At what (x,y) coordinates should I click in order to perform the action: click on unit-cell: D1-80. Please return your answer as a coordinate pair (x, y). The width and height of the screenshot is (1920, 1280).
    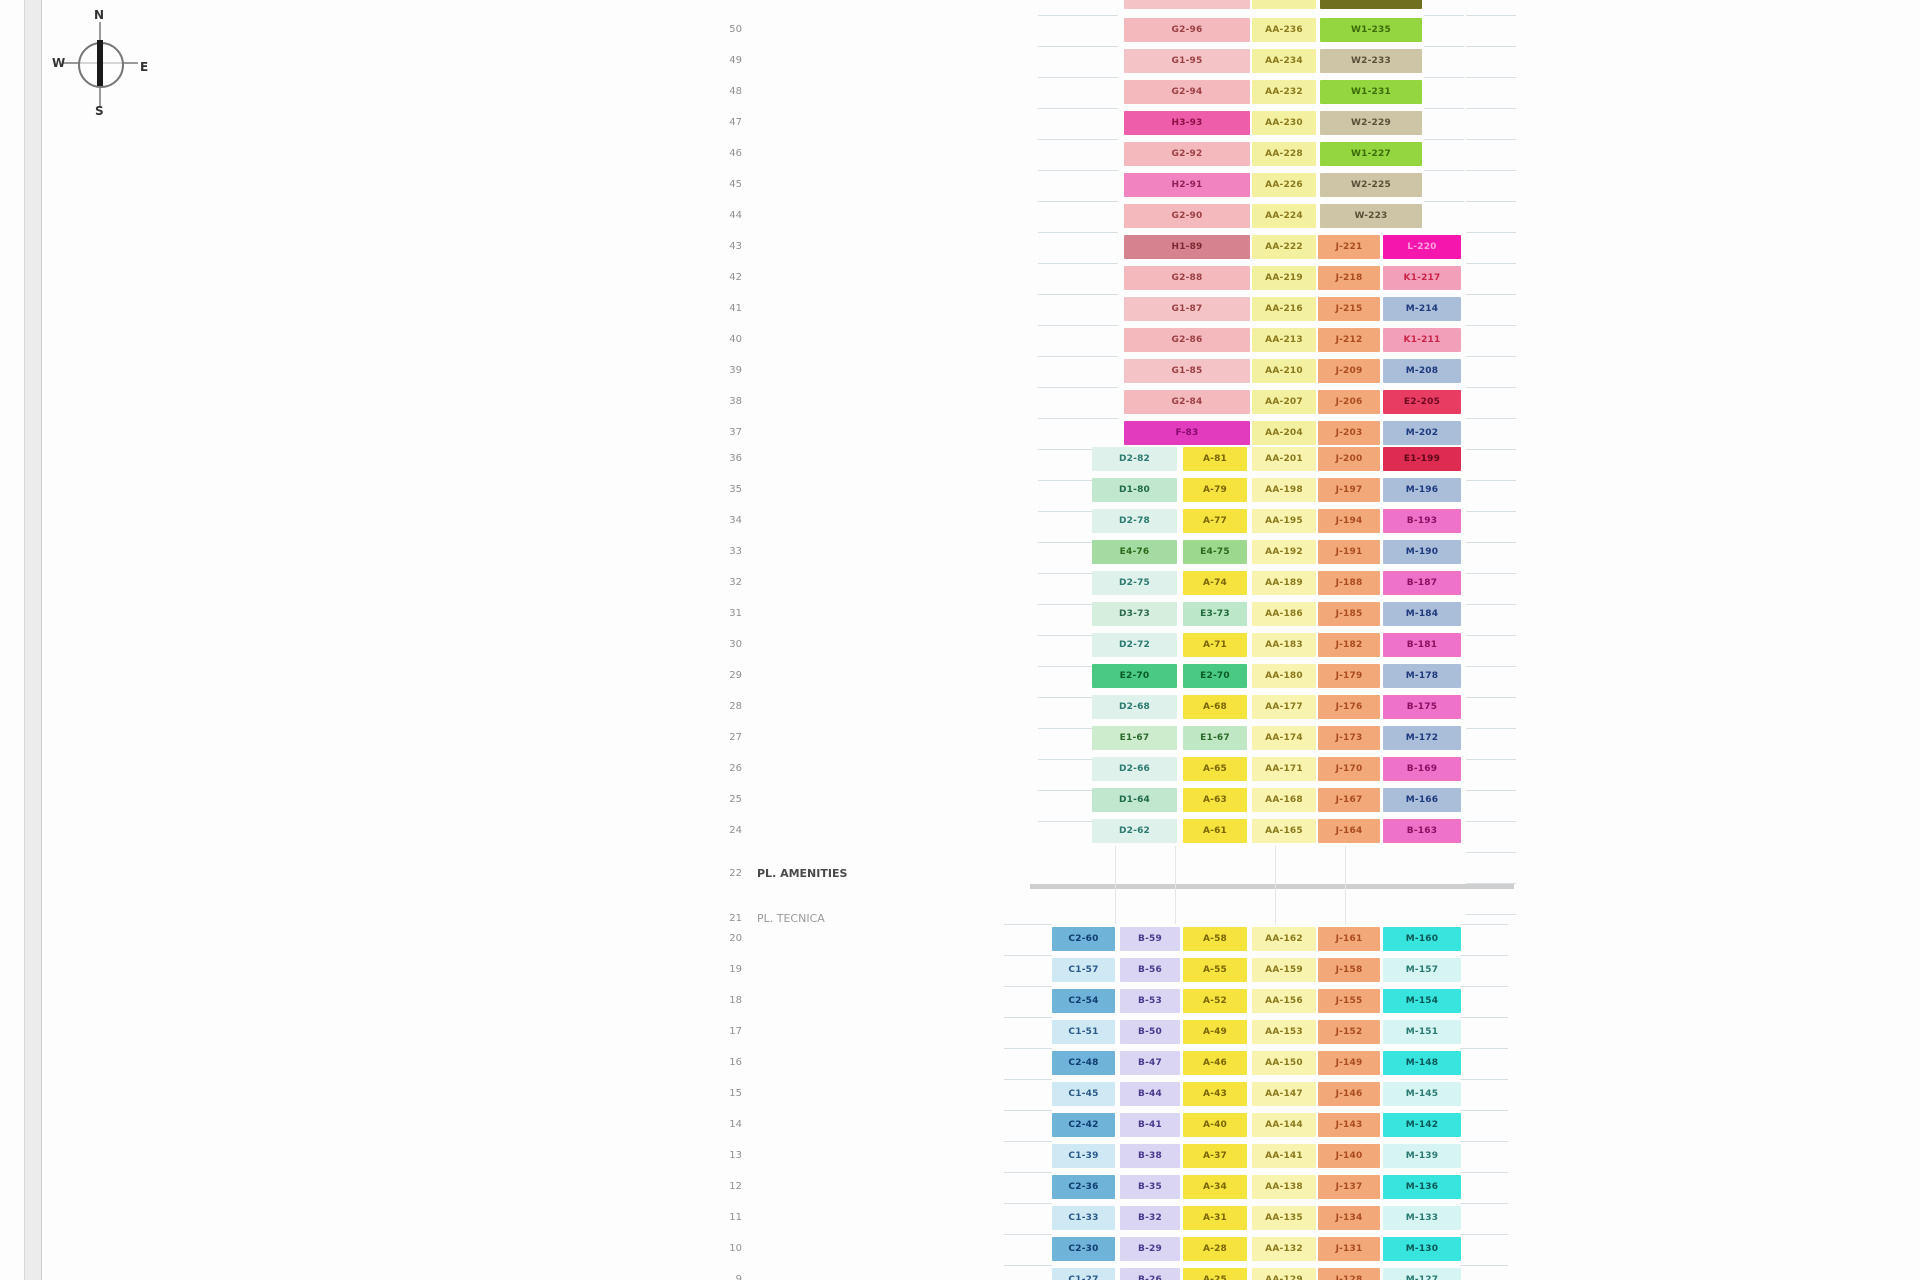
    Looking at the image, I should click on (1134, 490).